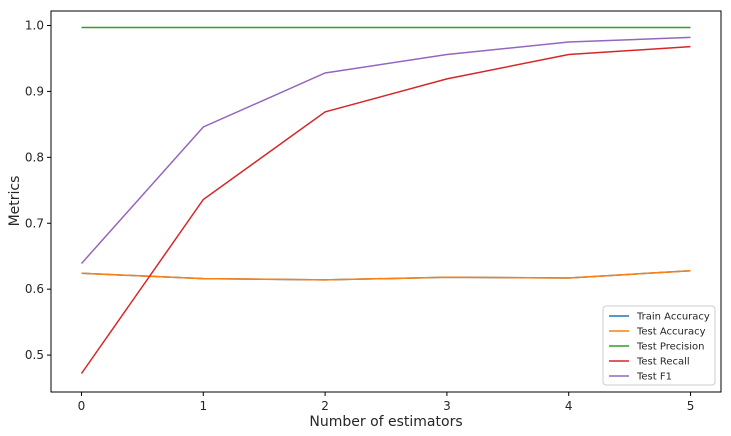 The width and height of the screenshot is (731, 436). I want to click on y-tick-label: 0.6, so click(34, 289).